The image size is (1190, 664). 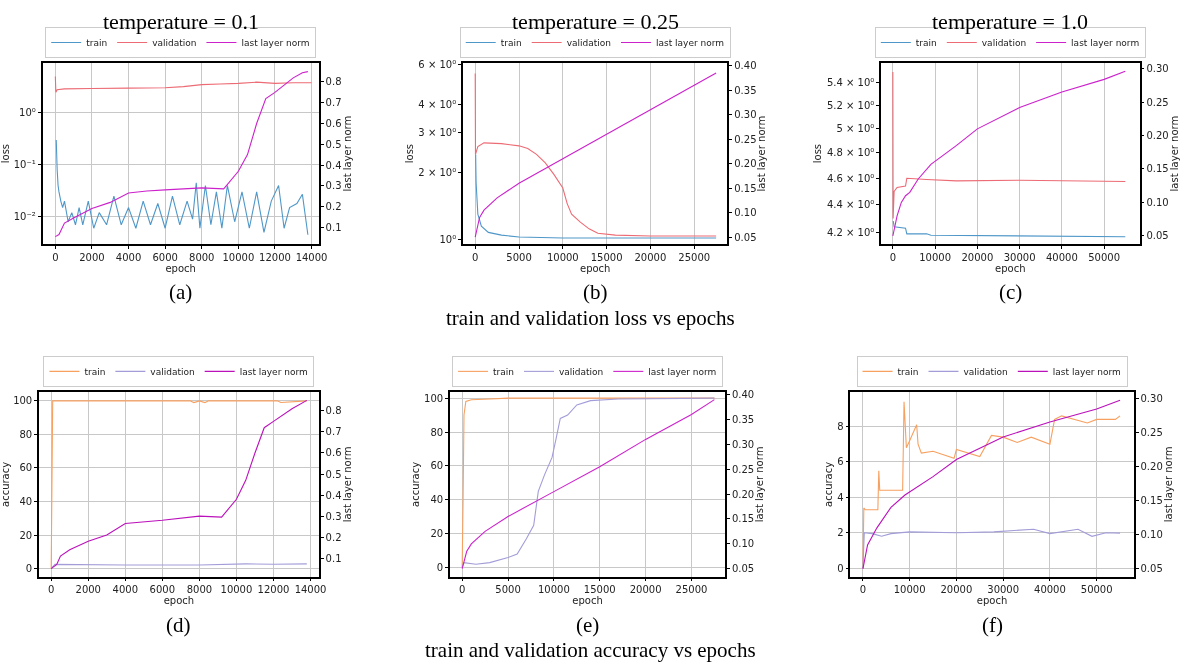 What do you see at coordinates (745, 66) in the screenshot?
I see `y2-tick-label: 0.40` at bounding box center [745, 66].